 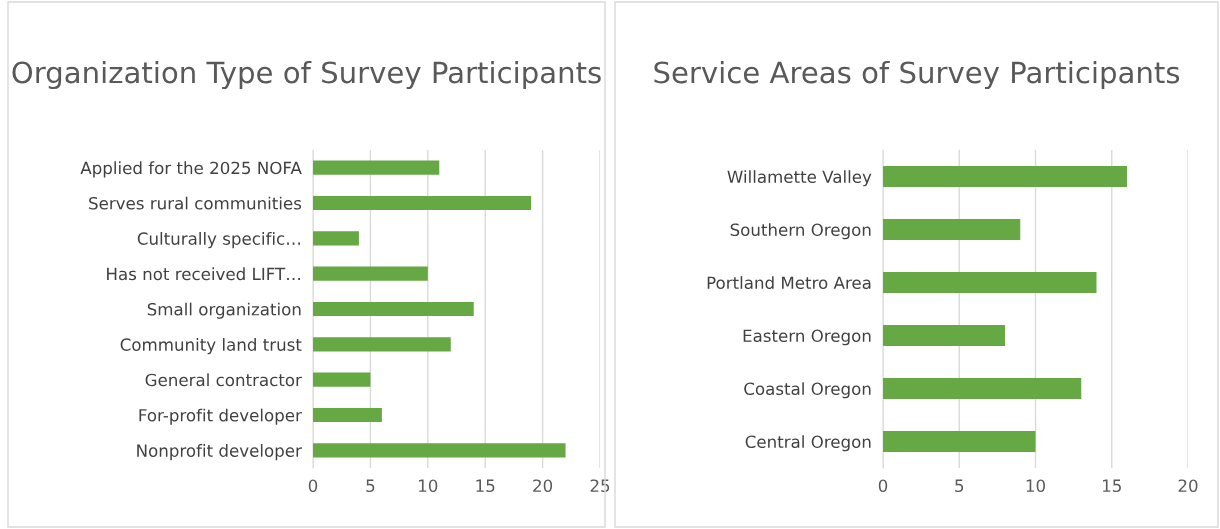 What do you see at coordinates (789, 283) in the screenshot?
I see `y-tick-label: Portland Metro Area` at bounding box center [789, 283].